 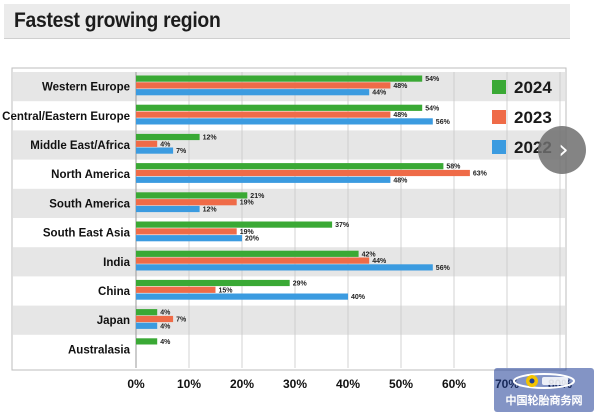 What do you see at coordinates (226, 290) in the screenshot?
I see `data-label: 15%` at bounding box center [226, 290].